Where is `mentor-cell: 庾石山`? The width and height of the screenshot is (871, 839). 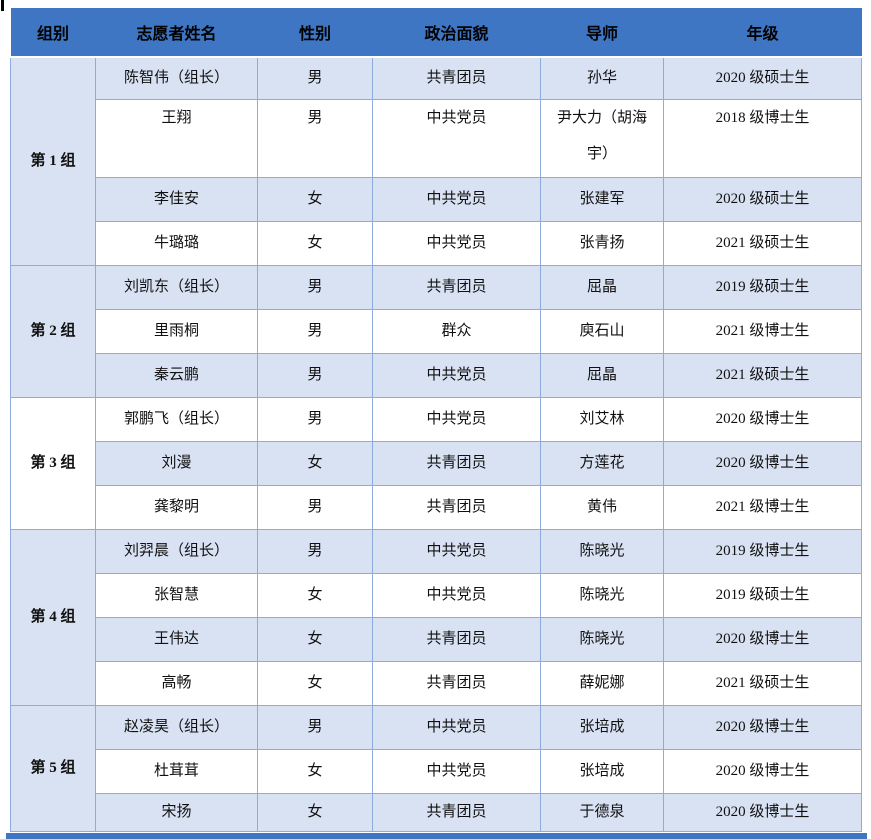
mentor-cell: 庾石山 is located at coordinates (602, 331).